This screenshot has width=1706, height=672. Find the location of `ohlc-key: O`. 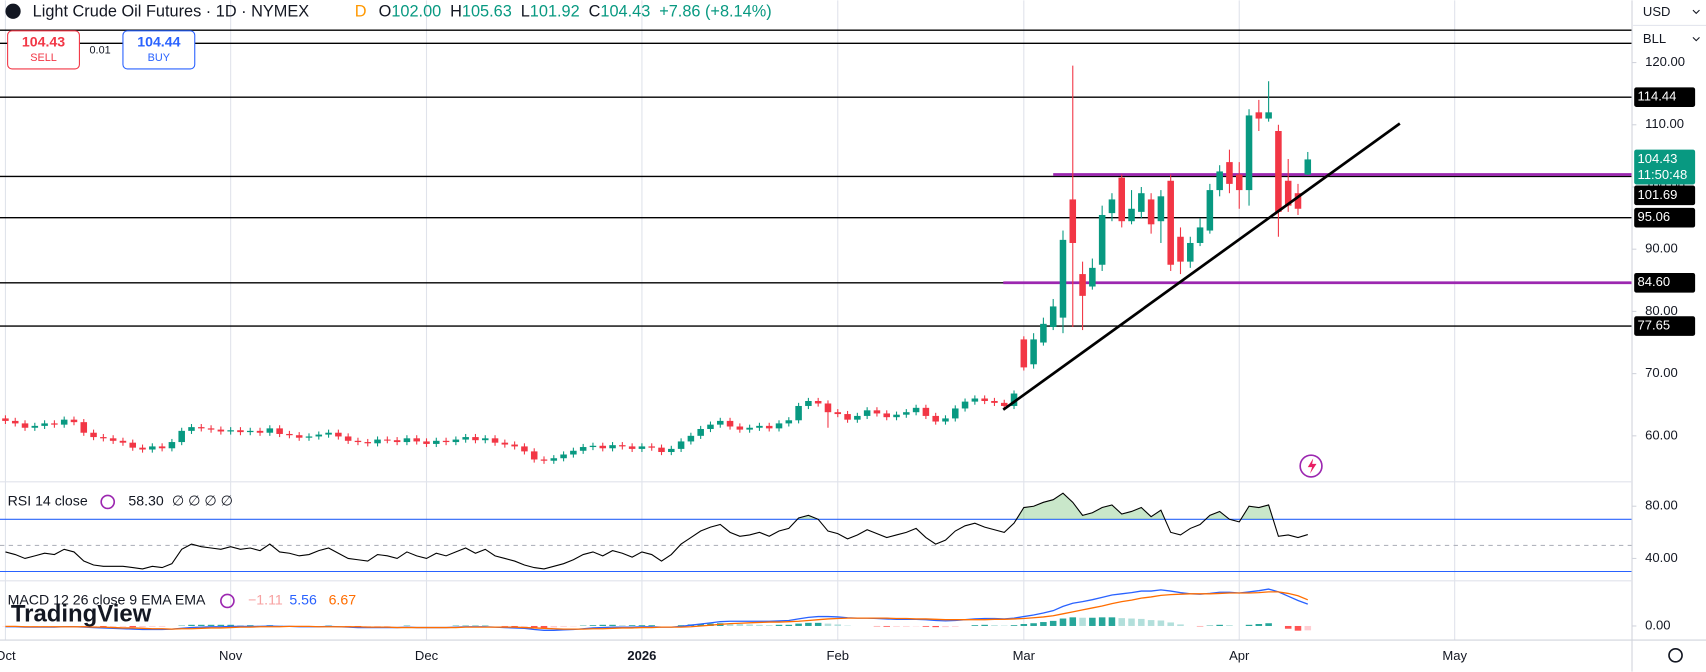

ohlc-key: O is located at coordinates (385, 12).